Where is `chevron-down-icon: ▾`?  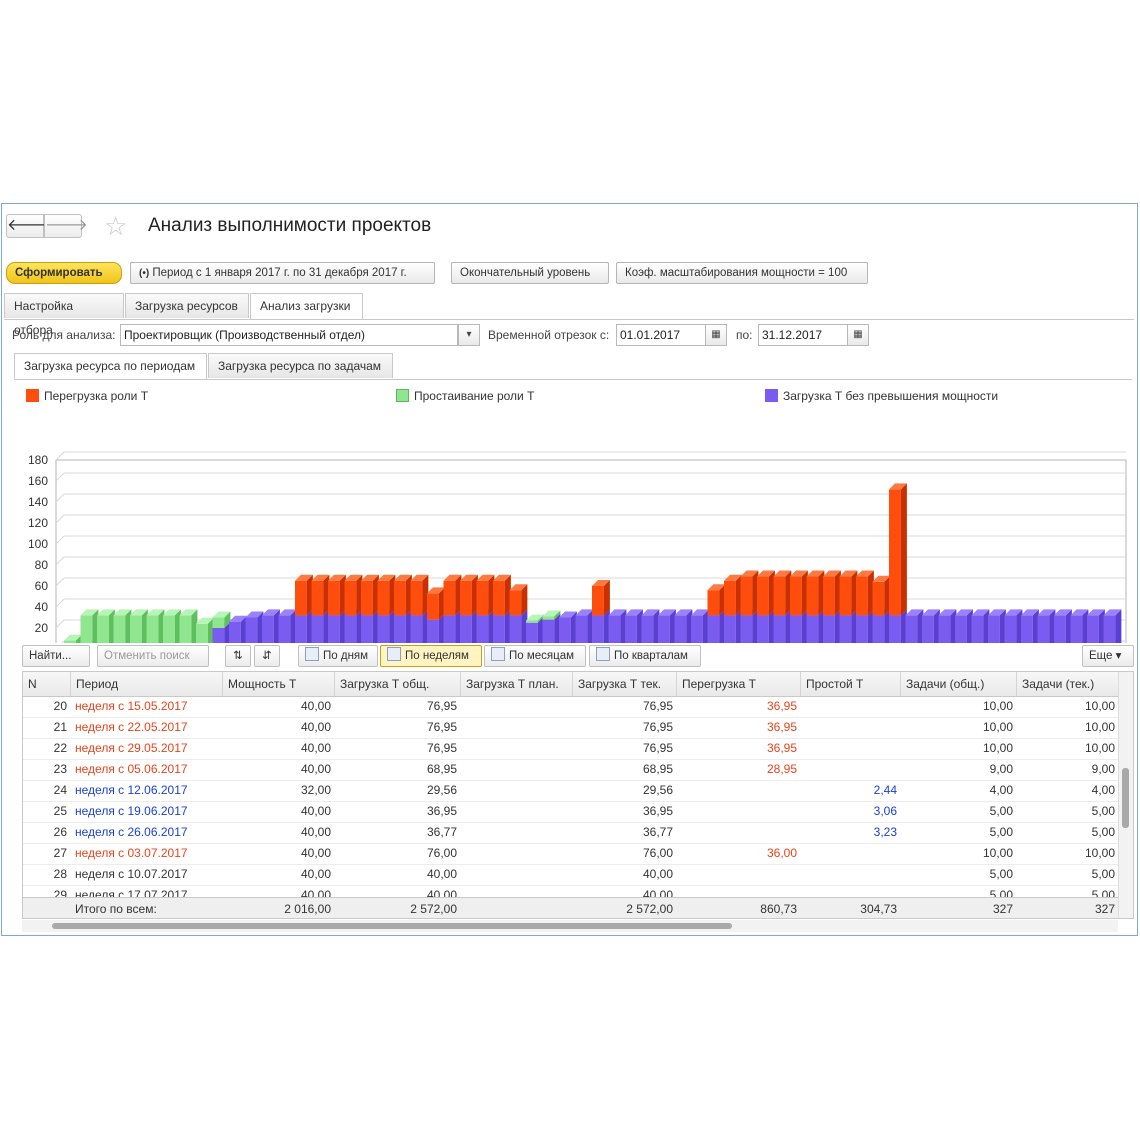 chevron-down-icon: ▾ is located at coordinates (469, 335).